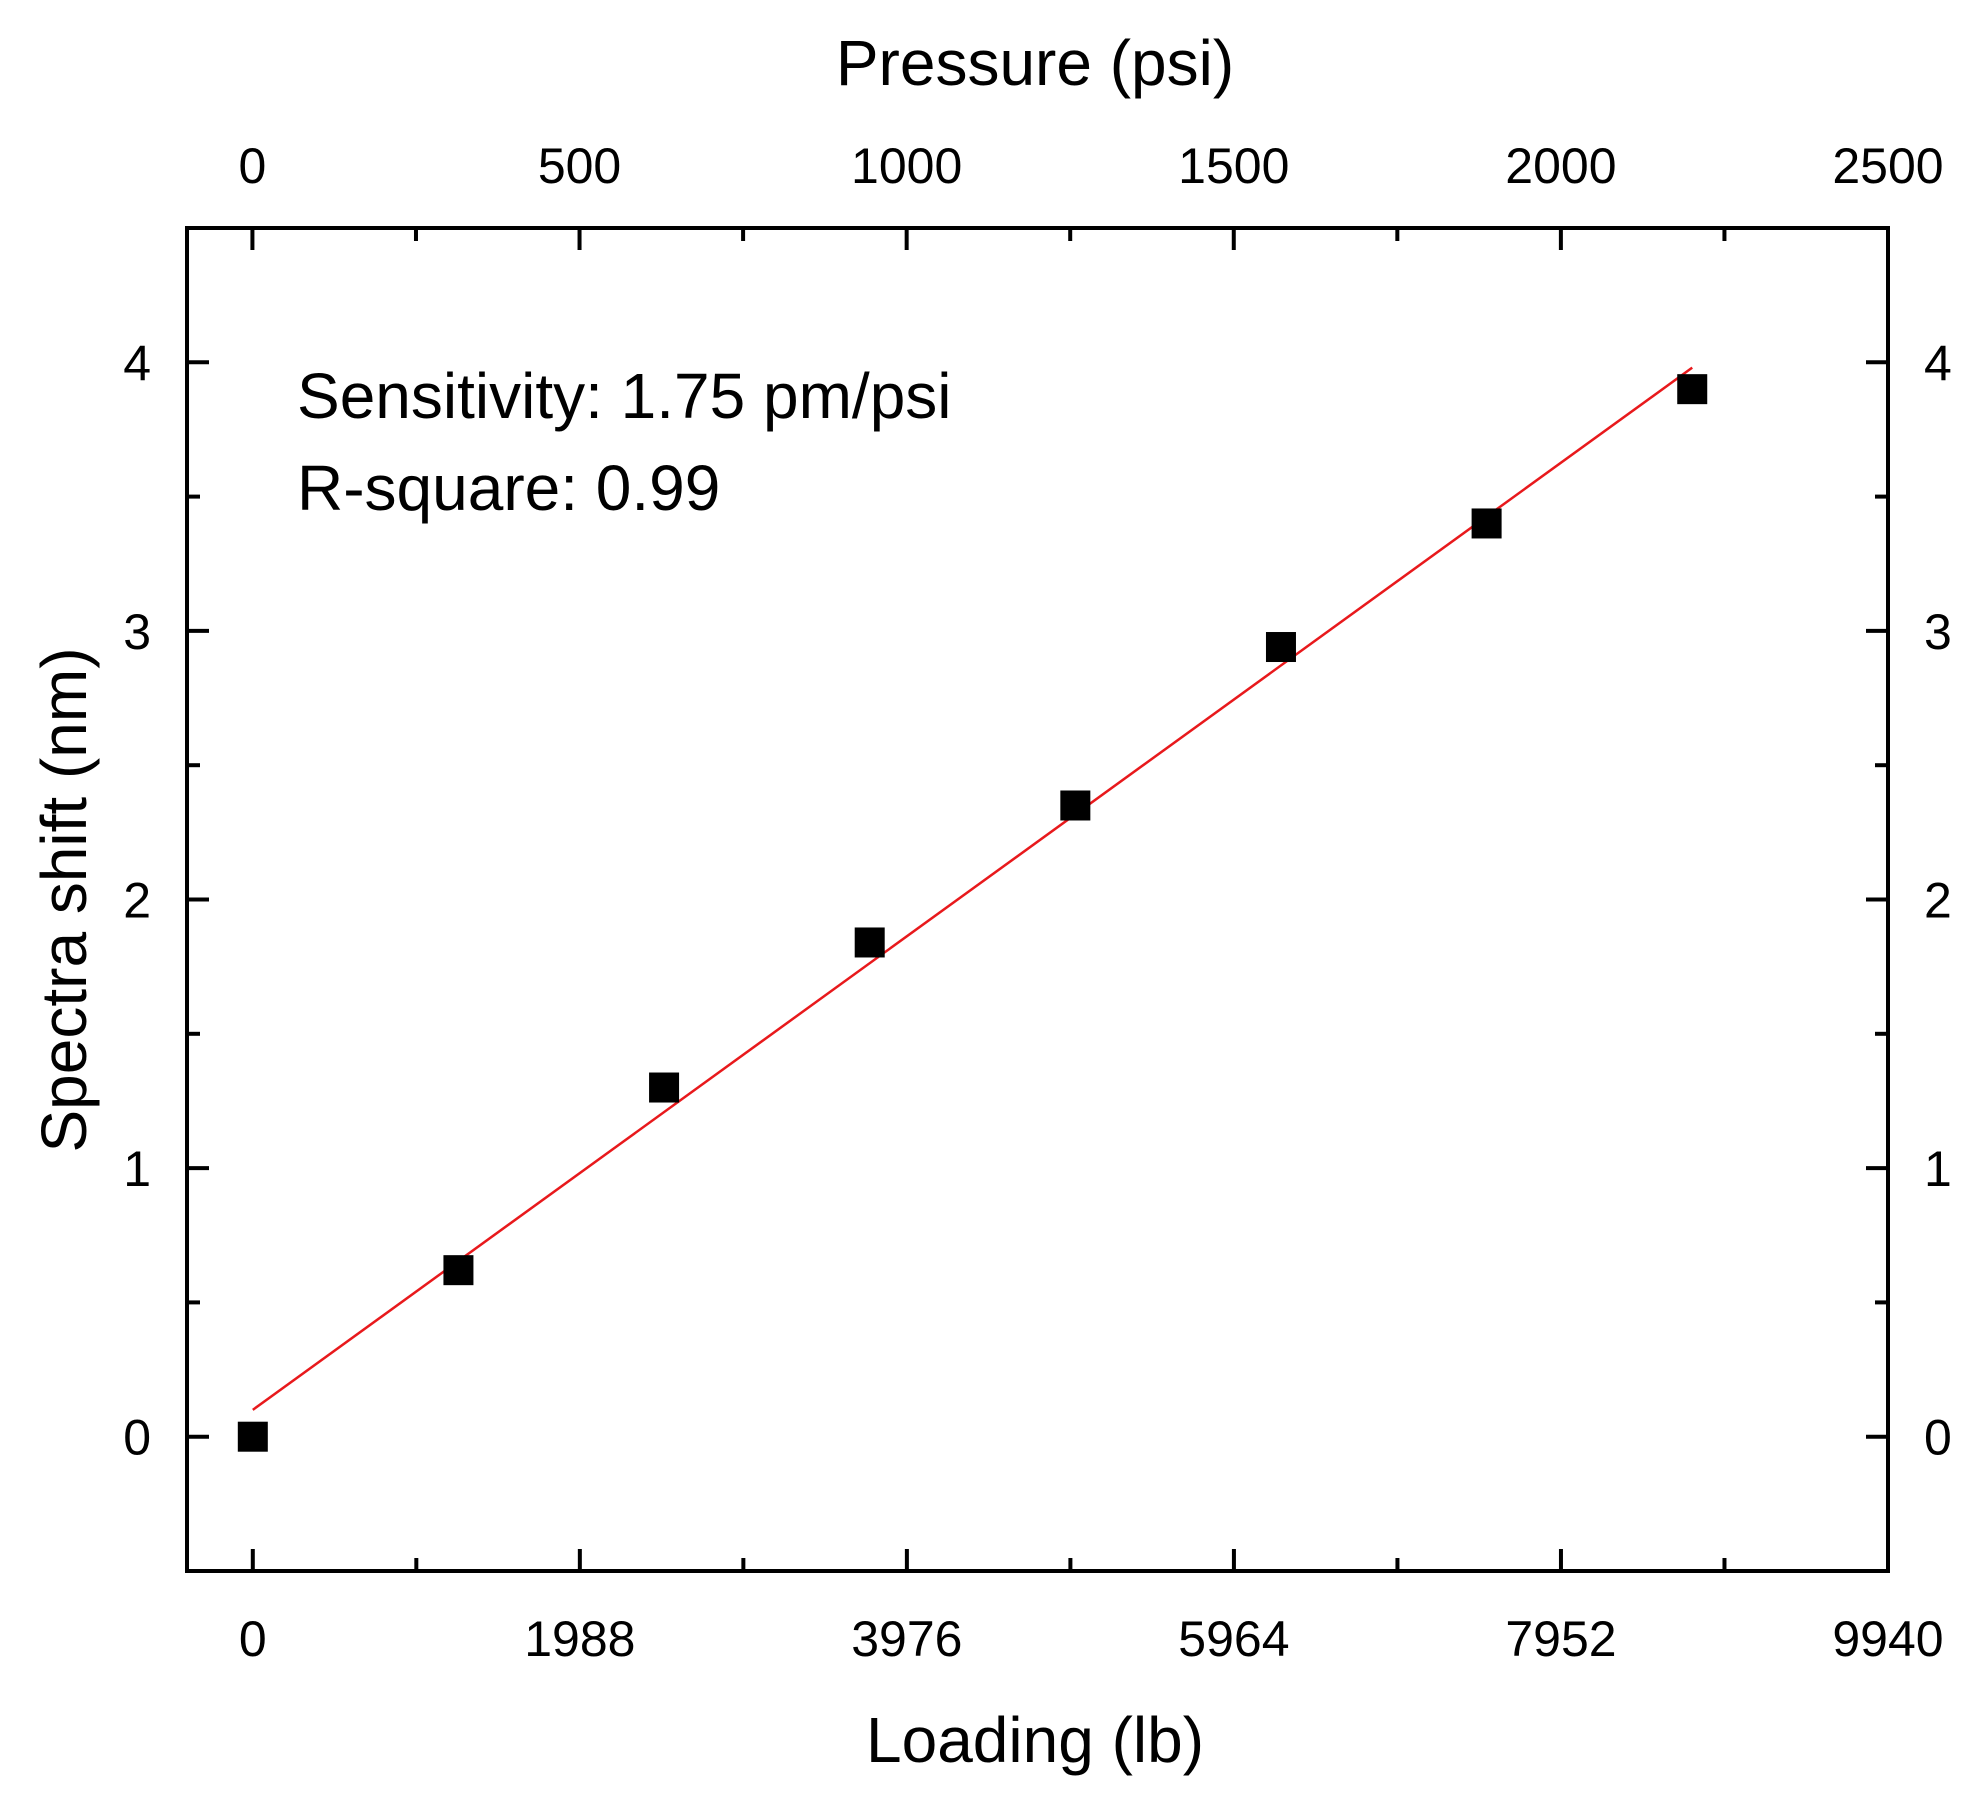 This screenshot has width=1979, height=1804. What do you see at coordinates (137, 901) in the screenshot?
I see `y-tick-label: 2` at bounding box center [137, 901].